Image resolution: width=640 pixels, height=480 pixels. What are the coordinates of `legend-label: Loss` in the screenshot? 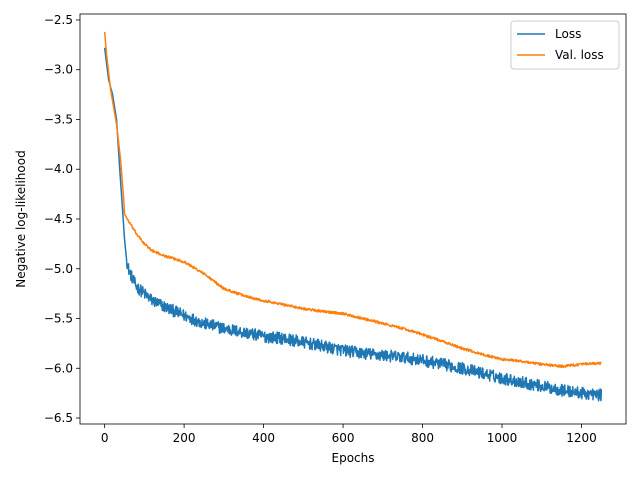 It's located at (568, 34).